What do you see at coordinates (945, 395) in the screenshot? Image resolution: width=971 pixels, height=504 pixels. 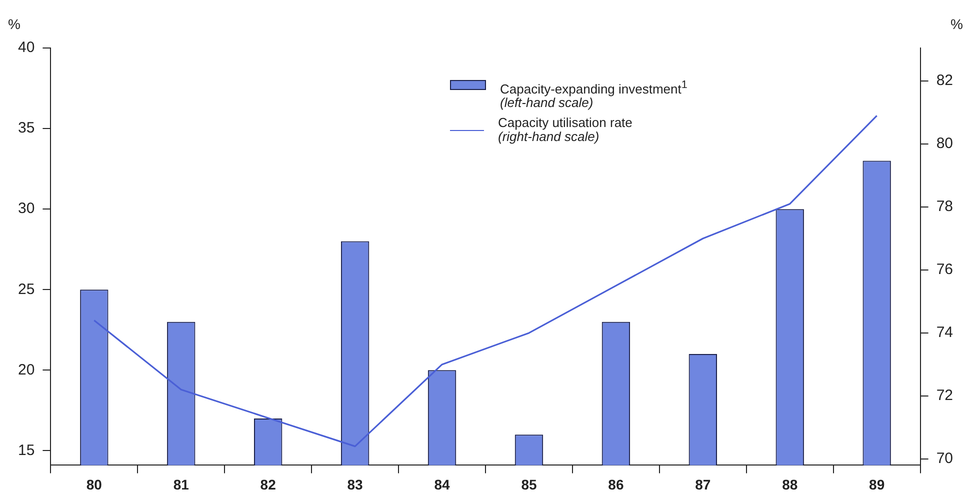 I see `y2-tick-label: 72` at bounding box center [945, 395].